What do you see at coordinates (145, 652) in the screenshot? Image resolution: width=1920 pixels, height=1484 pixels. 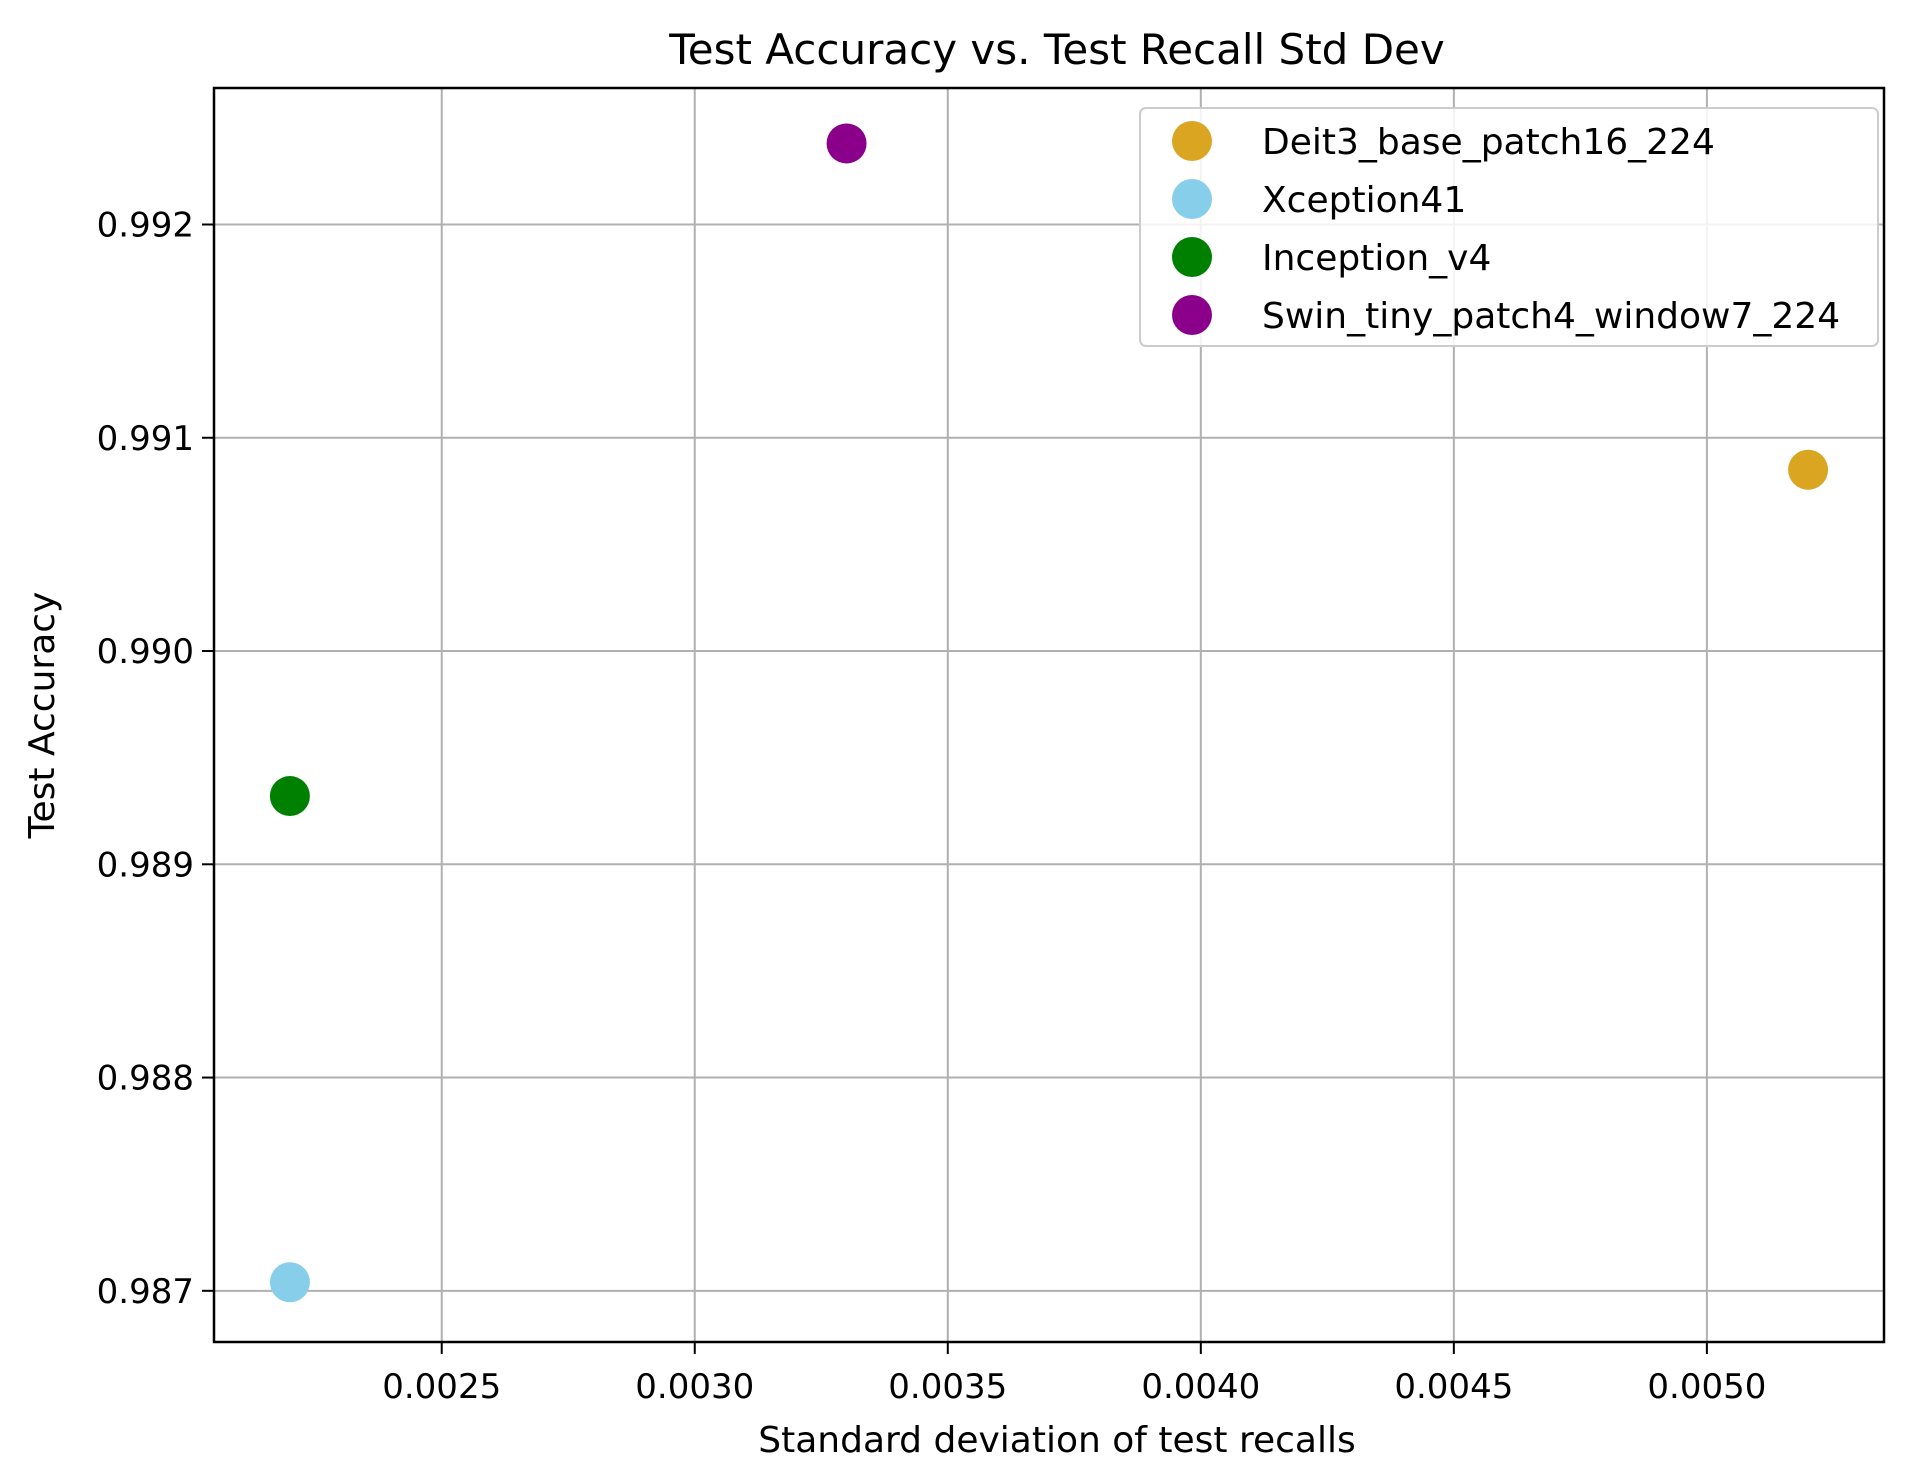 I see `y-tick-label: 0.990` at bounding box center [145, 652].